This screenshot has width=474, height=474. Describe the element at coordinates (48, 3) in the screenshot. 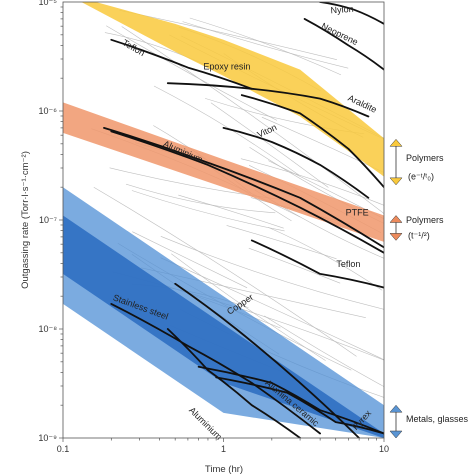

I see `y-tick-label: 10⁻⁵` at that location.